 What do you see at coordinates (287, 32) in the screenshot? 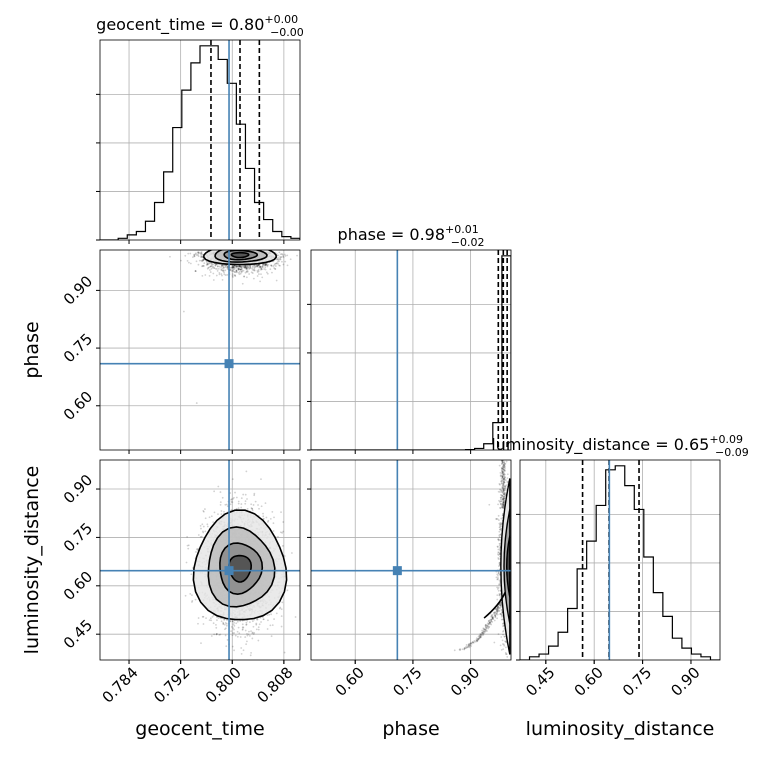
I see `title-lower: −0.00` at bounding box center [287, 32].